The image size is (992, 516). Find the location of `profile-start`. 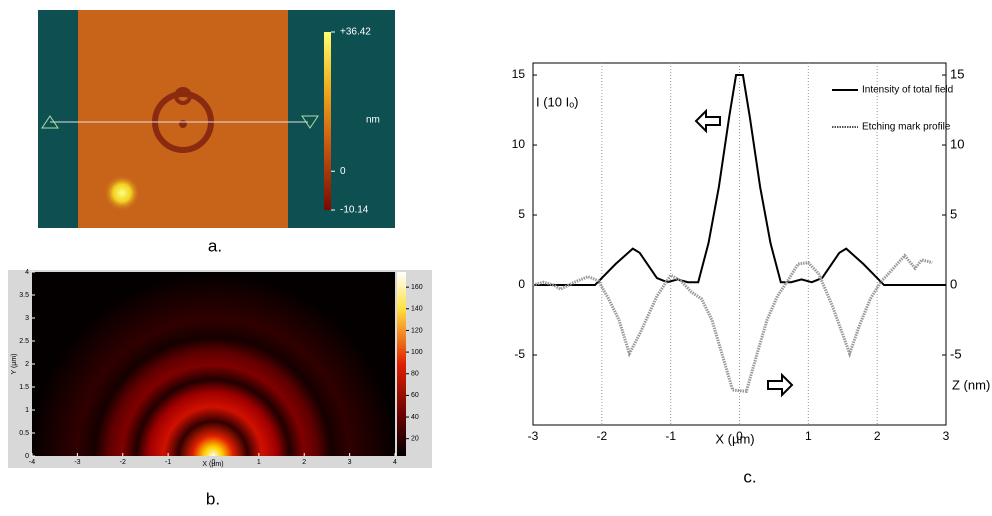

profile-start is located at coordinates (50, 122).